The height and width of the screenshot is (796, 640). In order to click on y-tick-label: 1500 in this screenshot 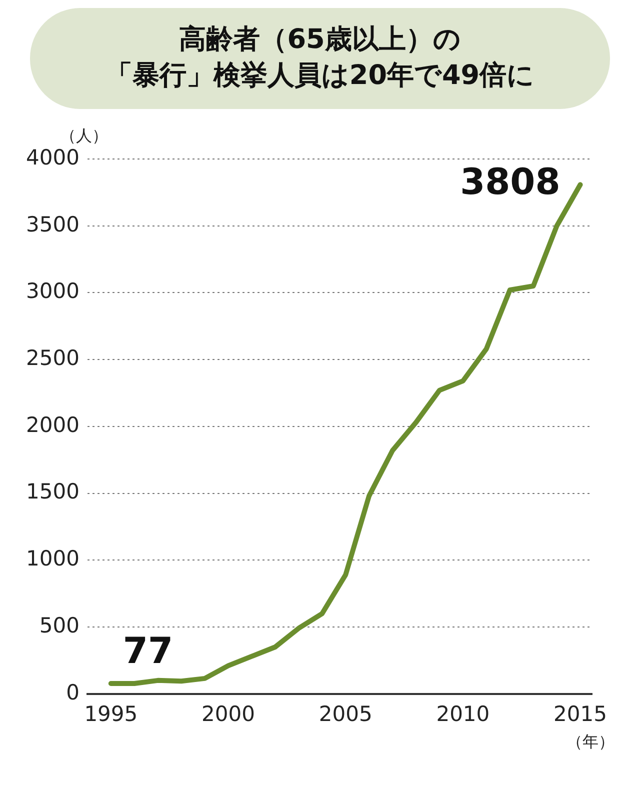, I will do `click(53, 492)`.